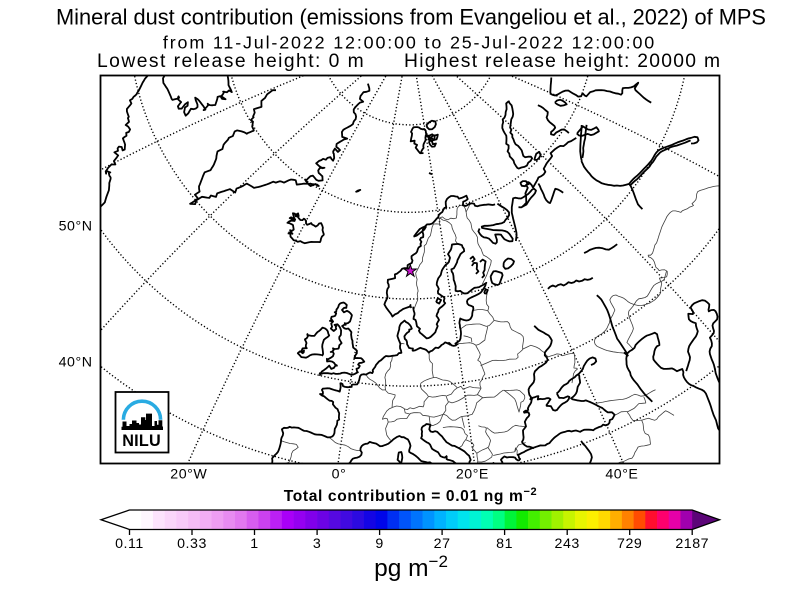  What do you see at coordinates (621, 475) in the screenshot?
I see `svg-text: 40°E` at bounding box center [621, 475].